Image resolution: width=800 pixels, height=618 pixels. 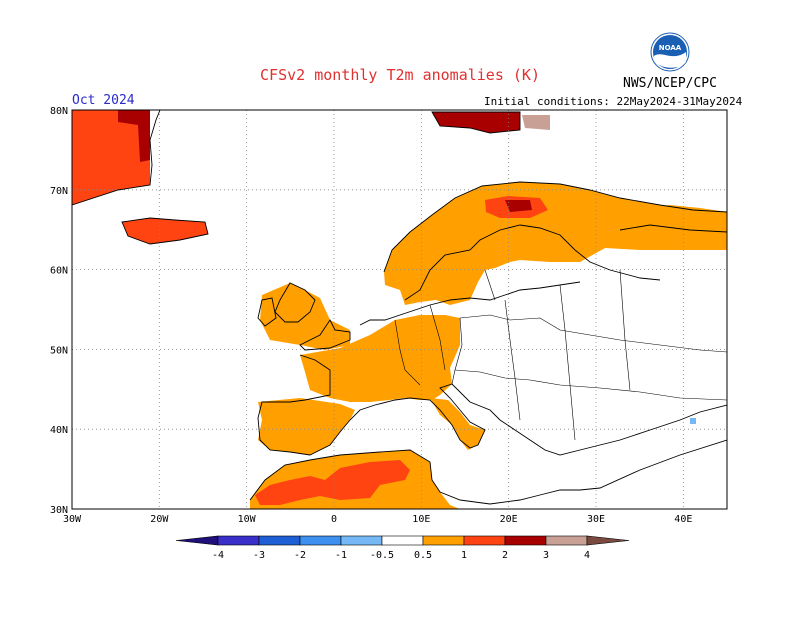 What do you see at coordinates (587, 555) in the screenshot?
I see `colorbar-label: 4` at bounding box center [587, 555].